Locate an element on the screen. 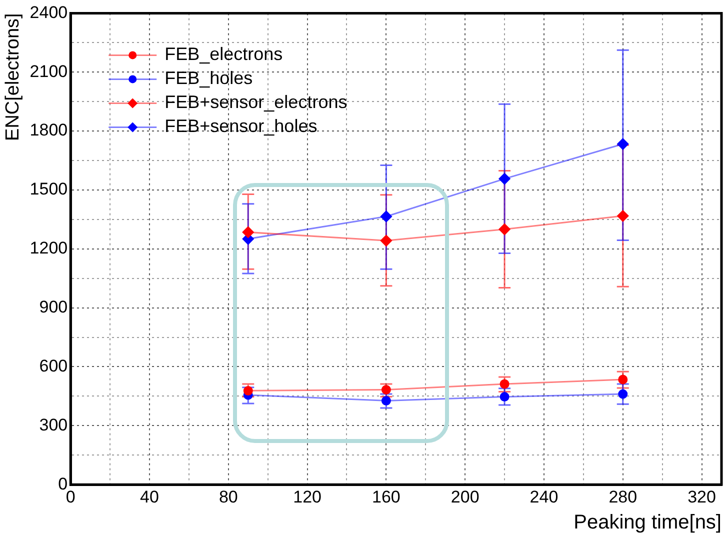  x-tick-label: 160 is located at coordinates (386, 496).